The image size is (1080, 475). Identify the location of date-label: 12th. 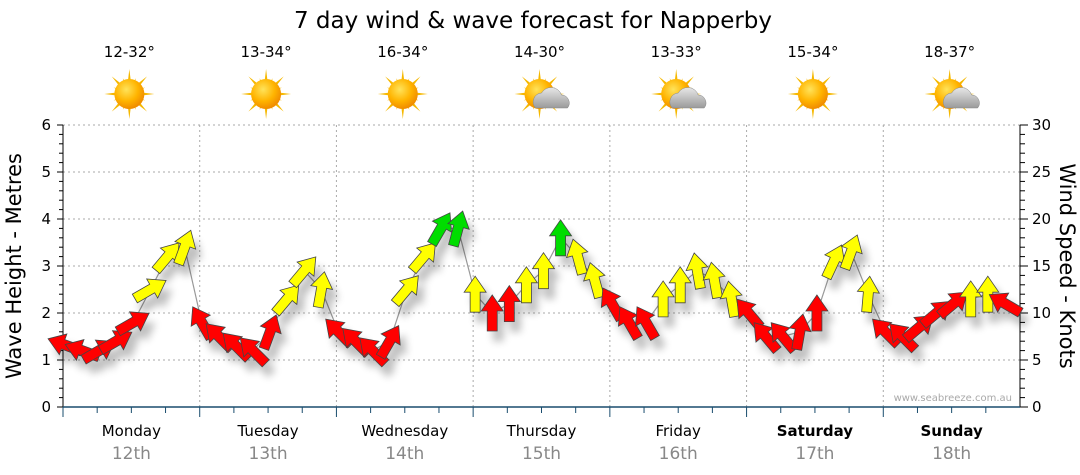
(131, 454).